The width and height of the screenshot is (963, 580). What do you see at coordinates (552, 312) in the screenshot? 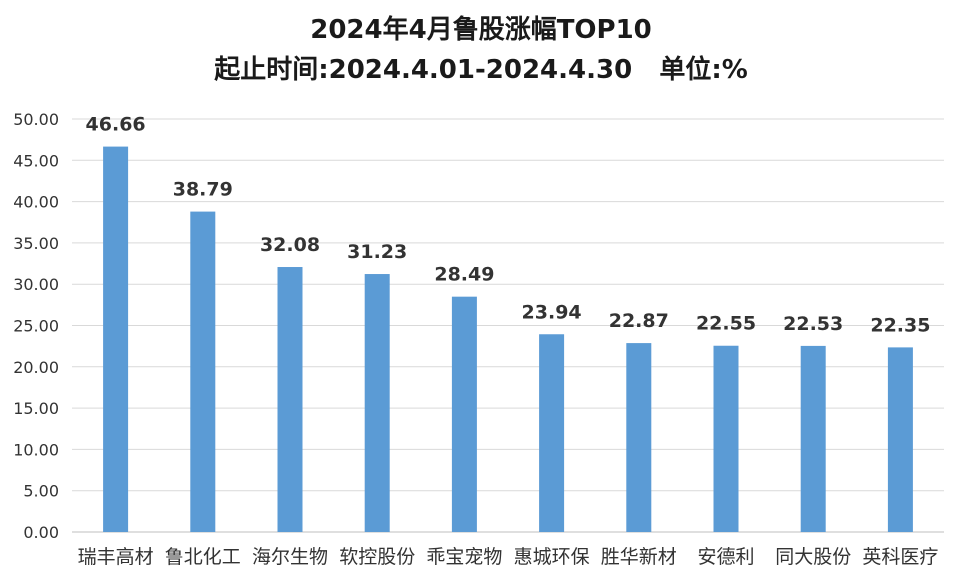
I see `data-label: 23.94` at bounding box center [552, 312].